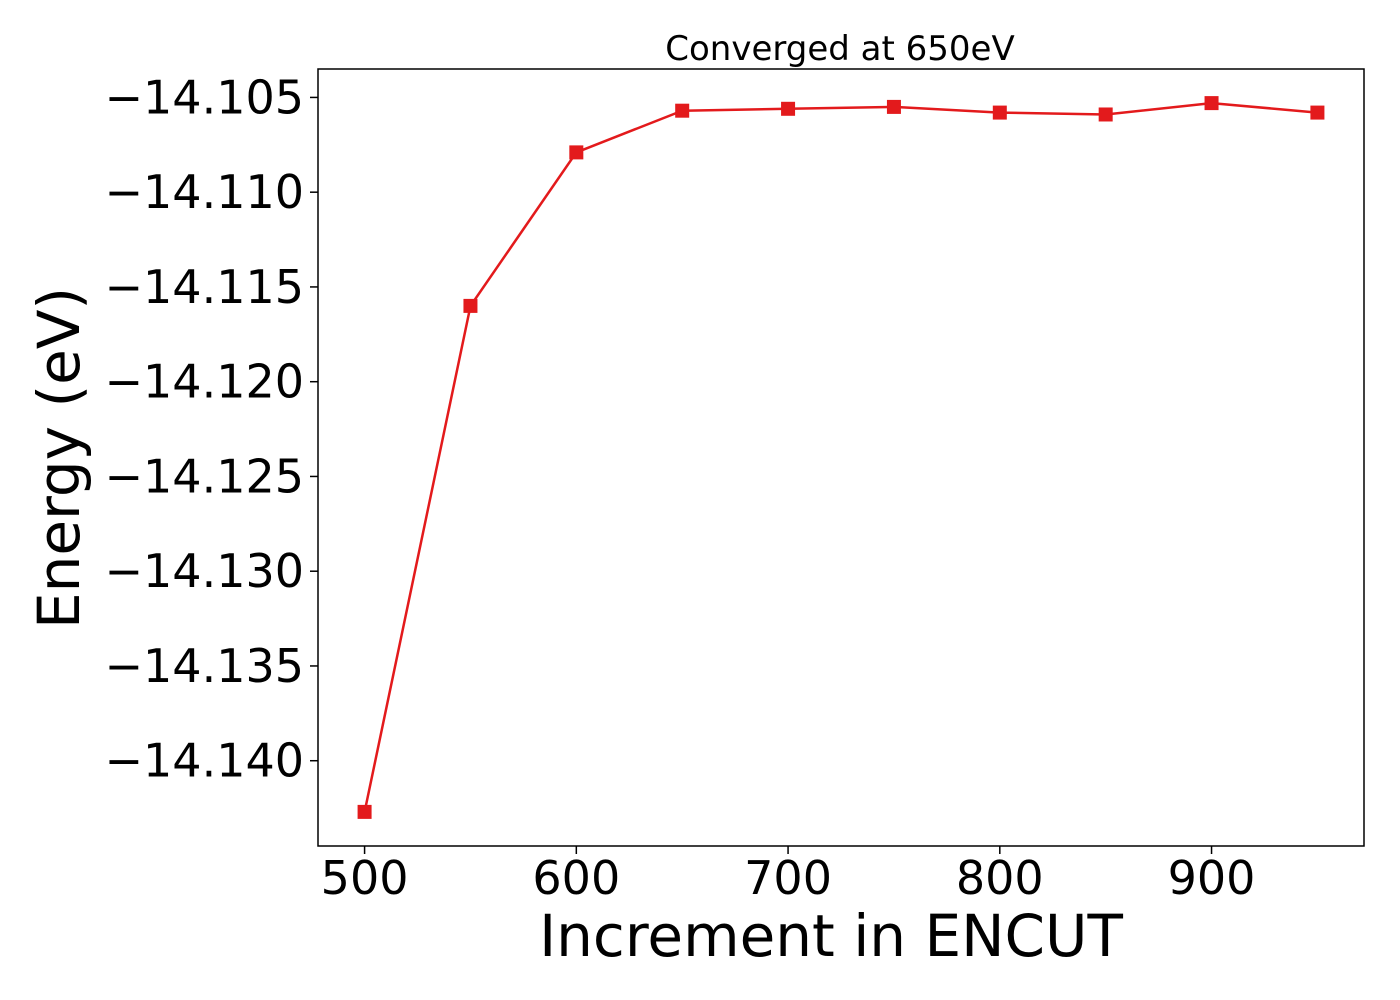 This screenshot has height=1000, width=1400. Describe the element at coordinates (831, 936) in the screenshot. I see `x-axis-label: Increment in ENCUT` at that location.